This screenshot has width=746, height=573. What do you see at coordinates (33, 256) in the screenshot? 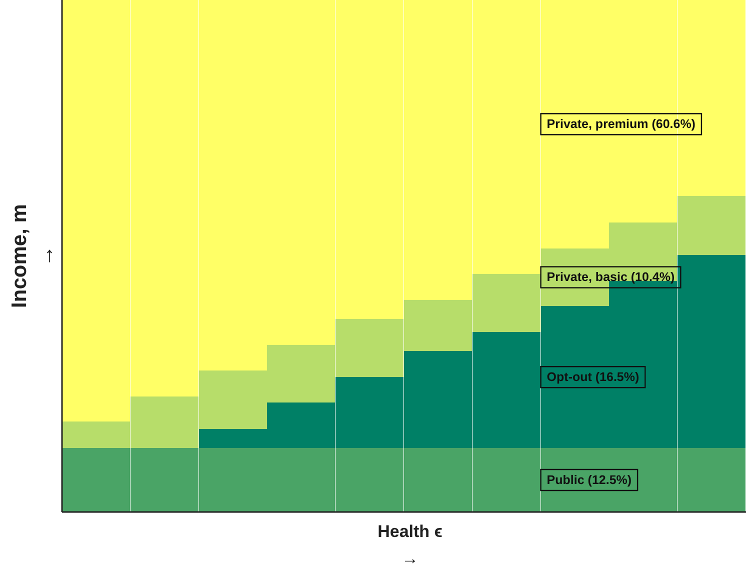
I see `y-axis-title: Income, m →` at bounding box center [33, 256].